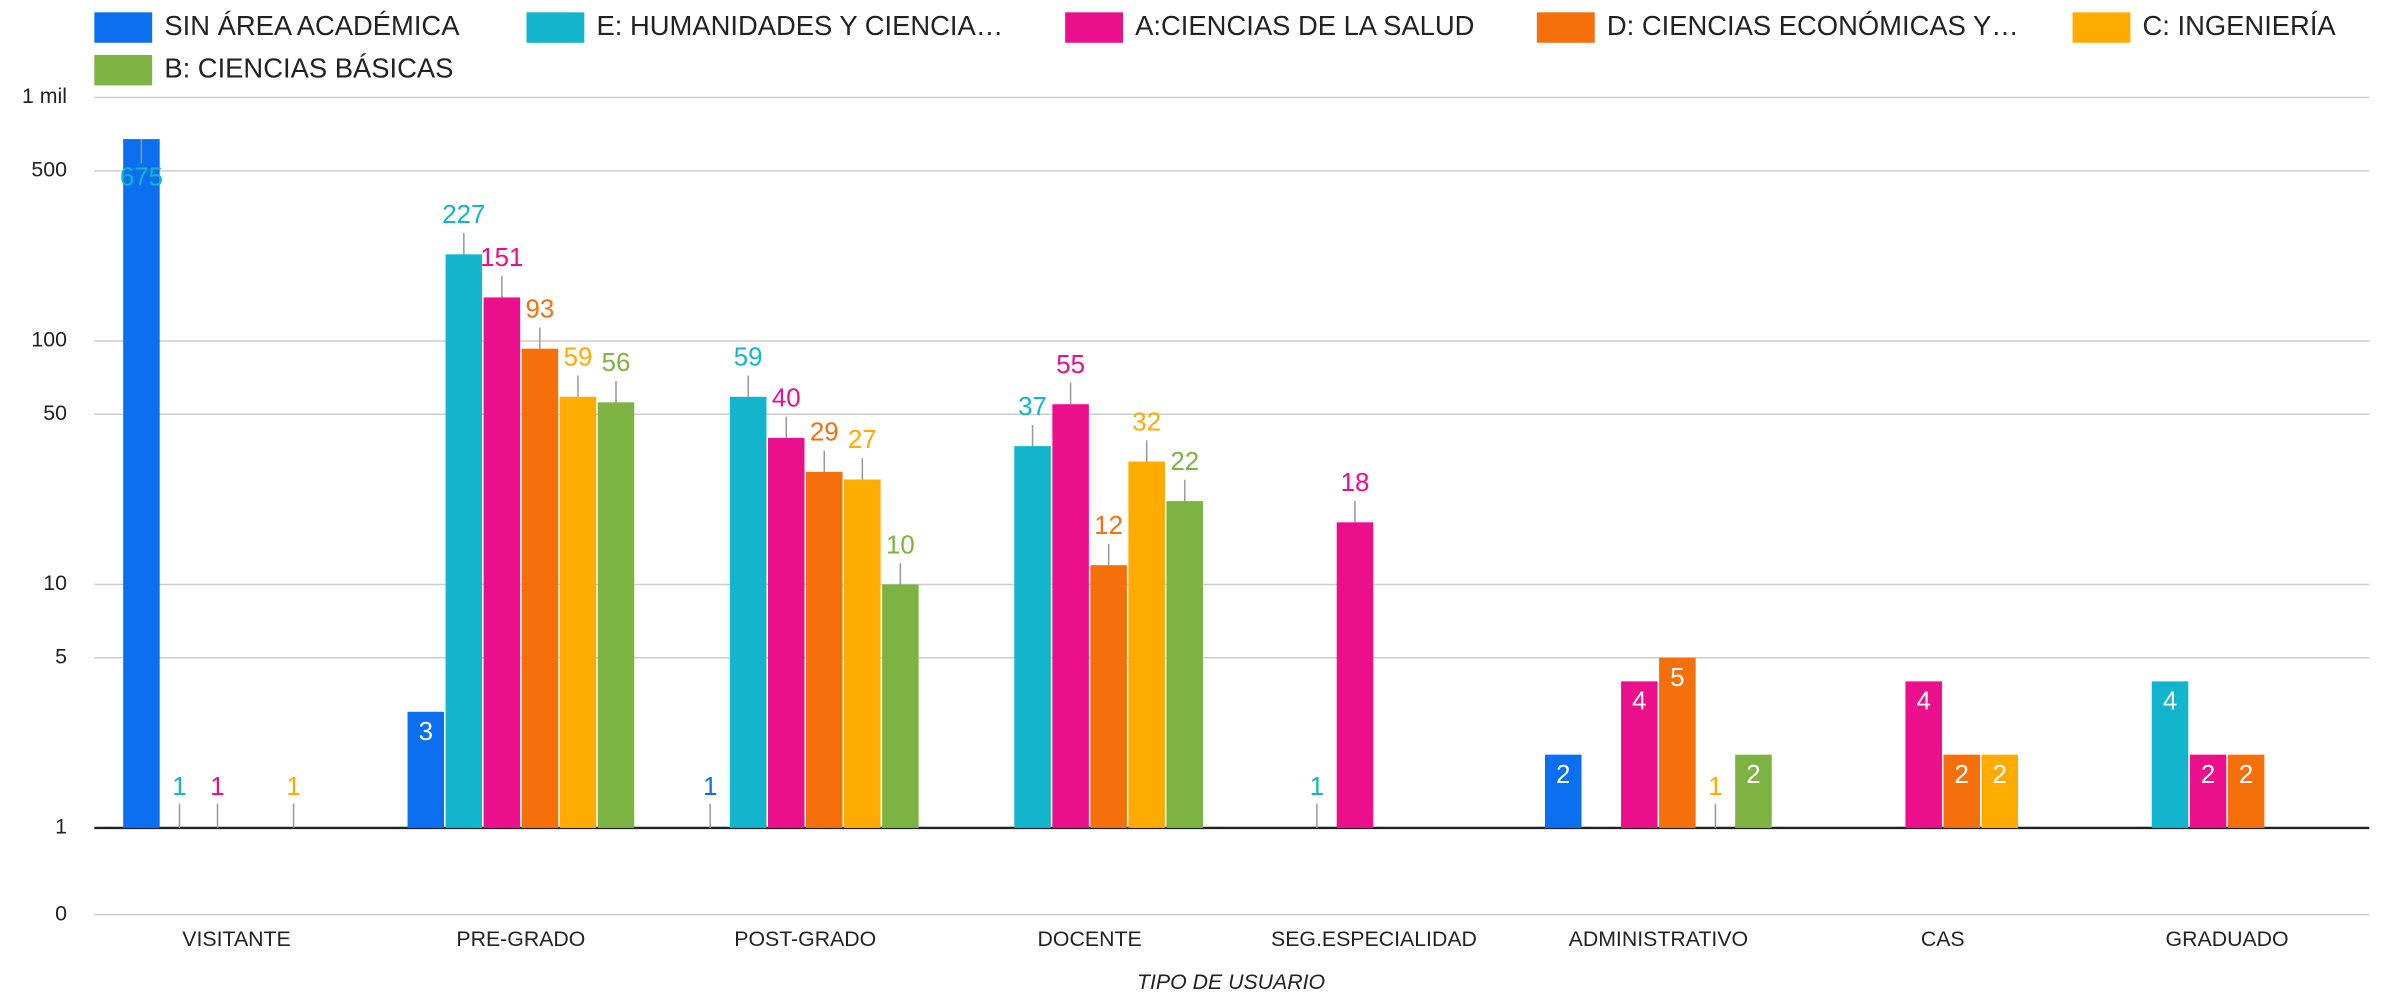  I want to click on data-label: 93, so click(540, 309).